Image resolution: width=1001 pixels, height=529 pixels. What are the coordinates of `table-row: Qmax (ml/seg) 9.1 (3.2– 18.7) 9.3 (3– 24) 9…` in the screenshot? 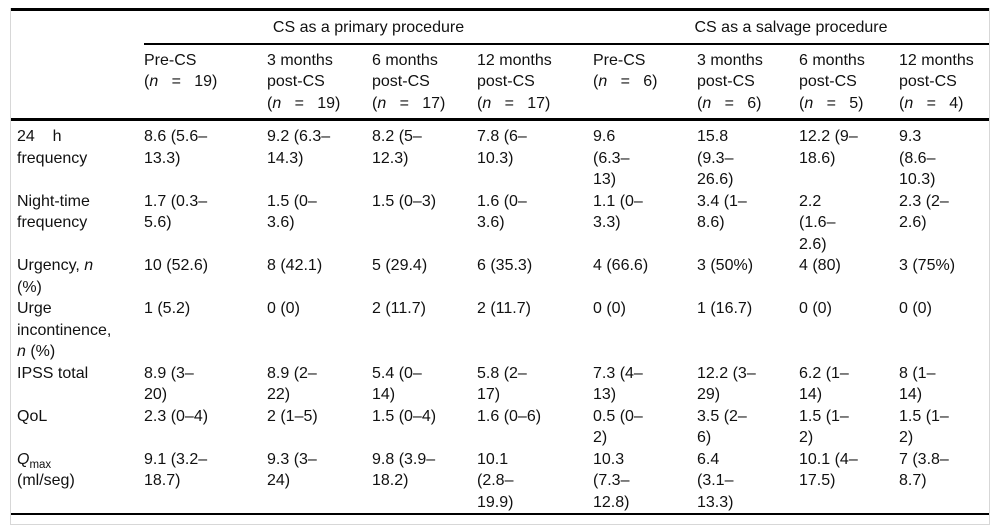 It's located at (500, 482).